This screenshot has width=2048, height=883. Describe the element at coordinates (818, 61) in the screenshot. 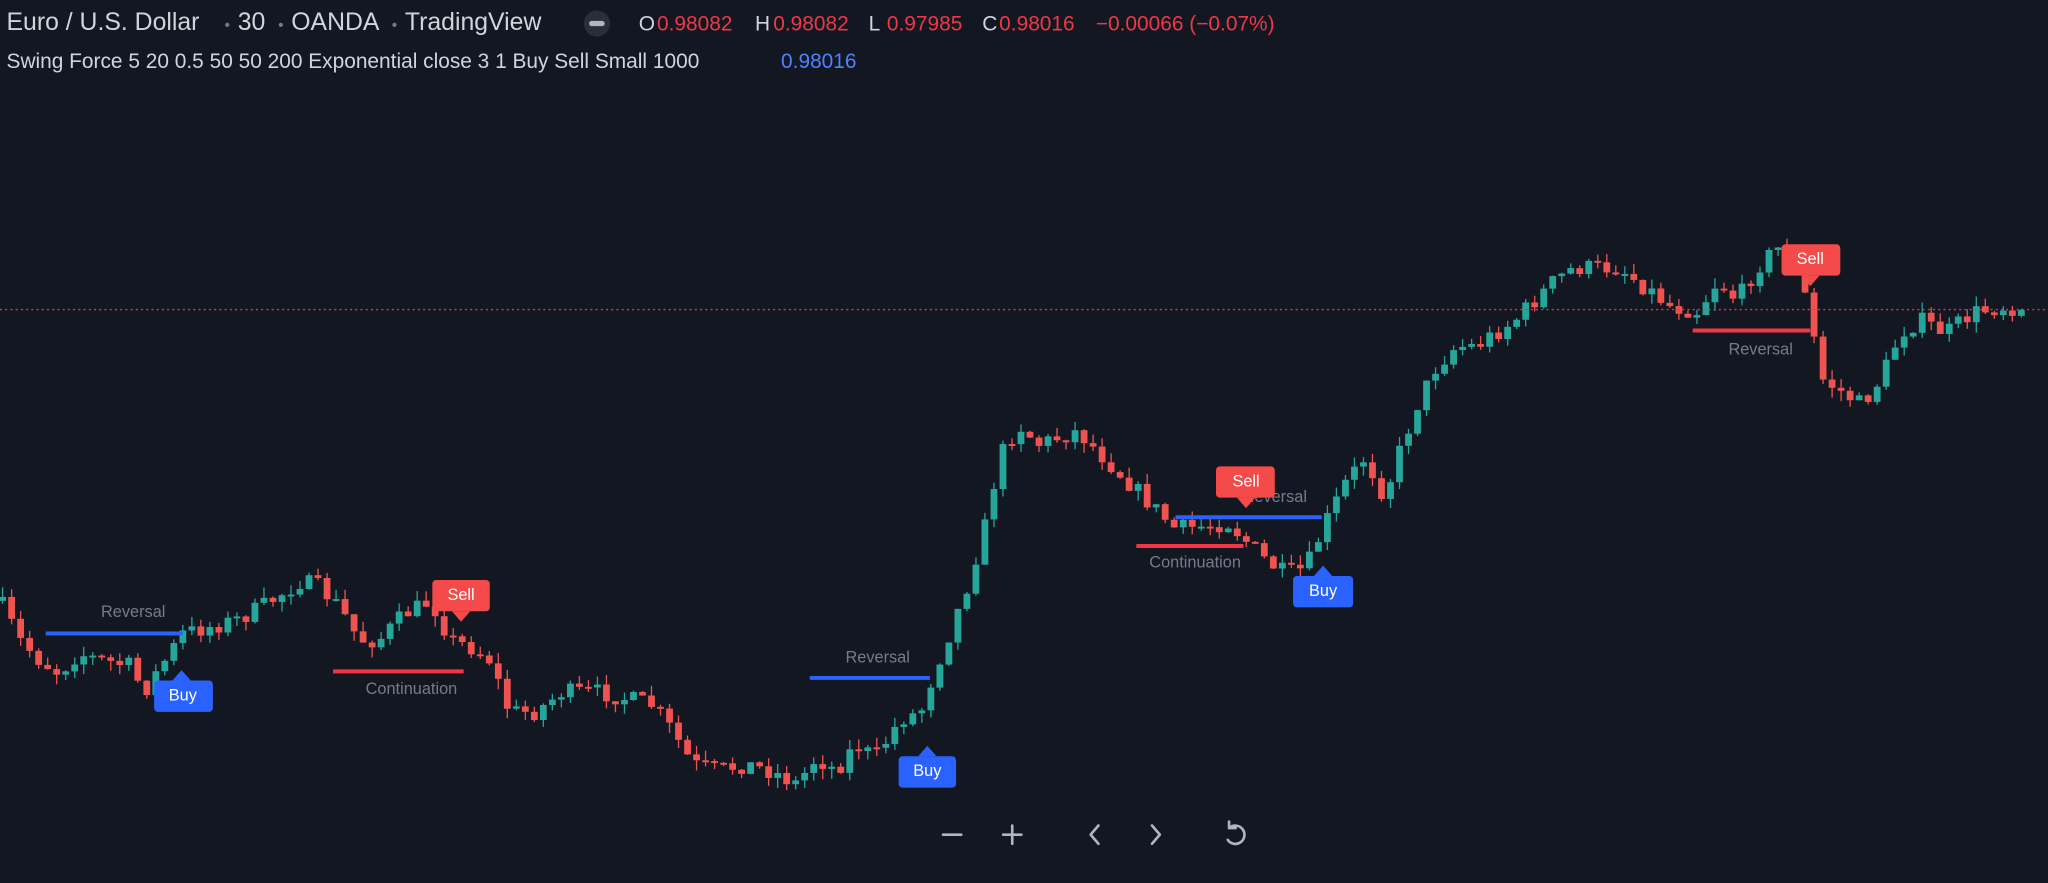

I see `indicator-value: 0.98016` at that location.